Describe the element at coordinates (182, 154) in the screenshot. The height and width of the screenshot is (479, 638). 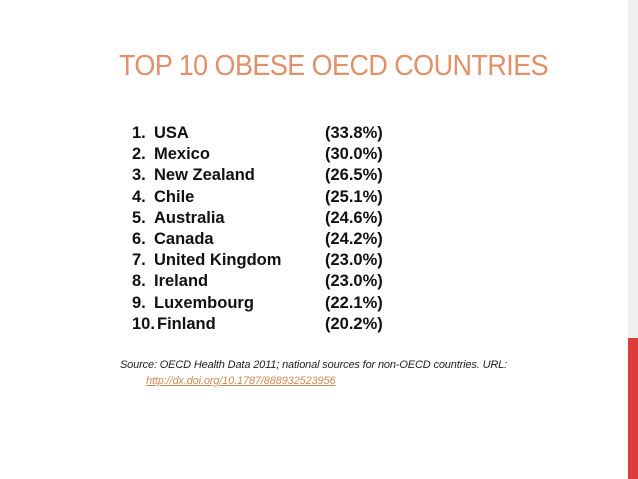
I see `country-name: Mexico` at that location.